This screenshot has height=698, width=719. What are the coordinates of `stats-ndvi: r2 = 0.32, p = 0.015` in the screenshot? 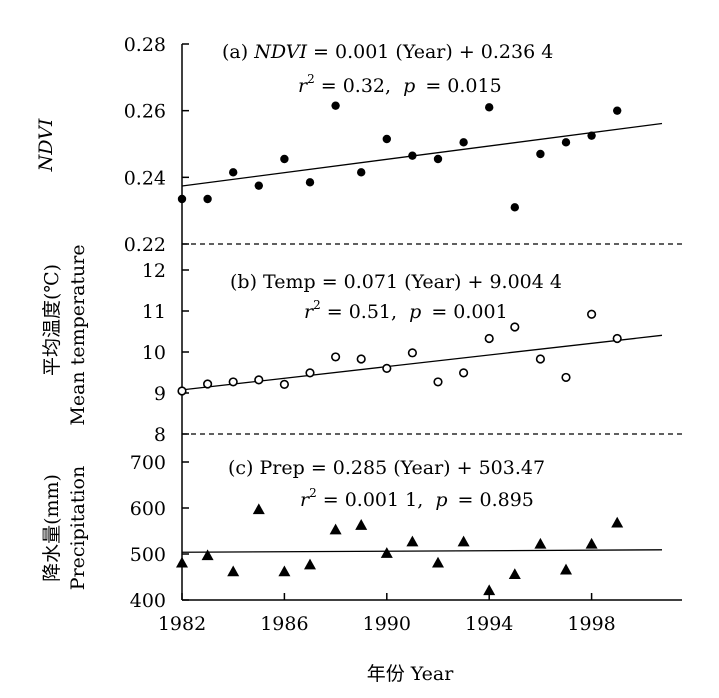 It's located at (400, 84).